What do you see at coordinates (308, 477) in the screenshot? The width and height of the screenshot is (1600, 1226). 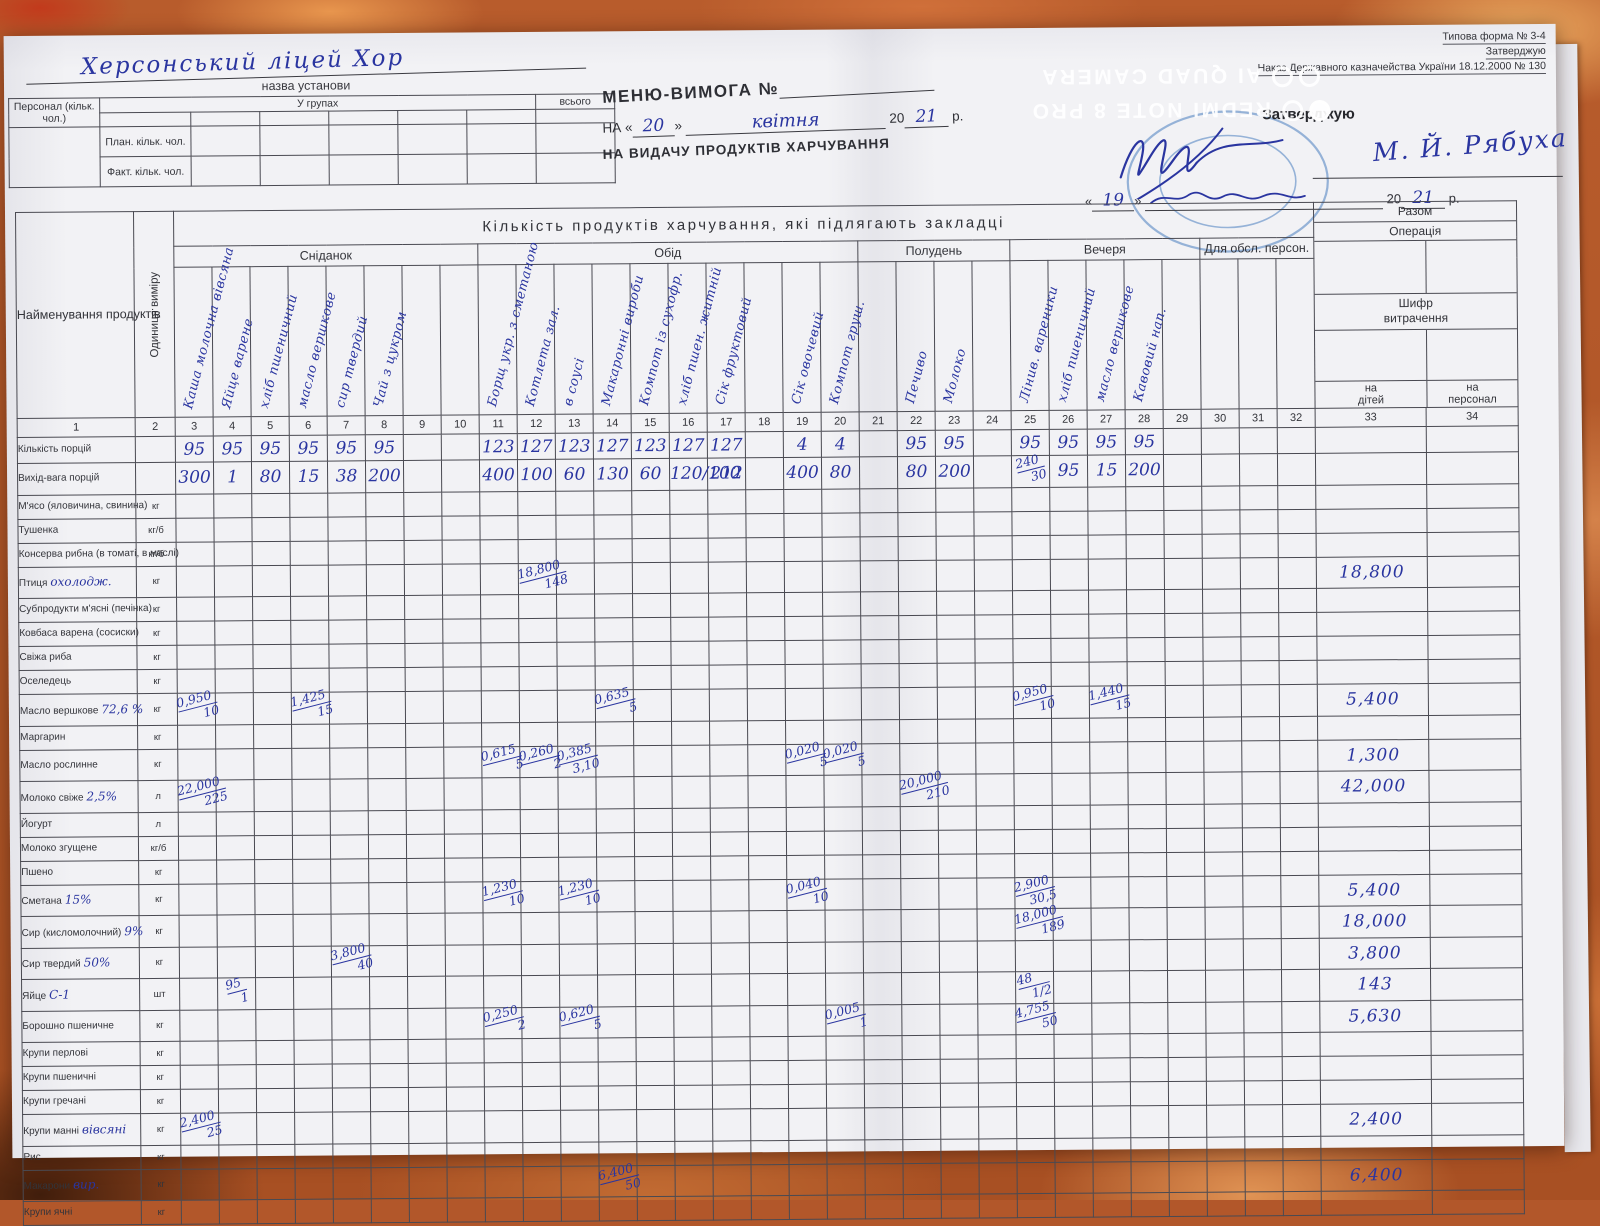 I see `data-cell-col6: 15` at bounding box center [308, 477].